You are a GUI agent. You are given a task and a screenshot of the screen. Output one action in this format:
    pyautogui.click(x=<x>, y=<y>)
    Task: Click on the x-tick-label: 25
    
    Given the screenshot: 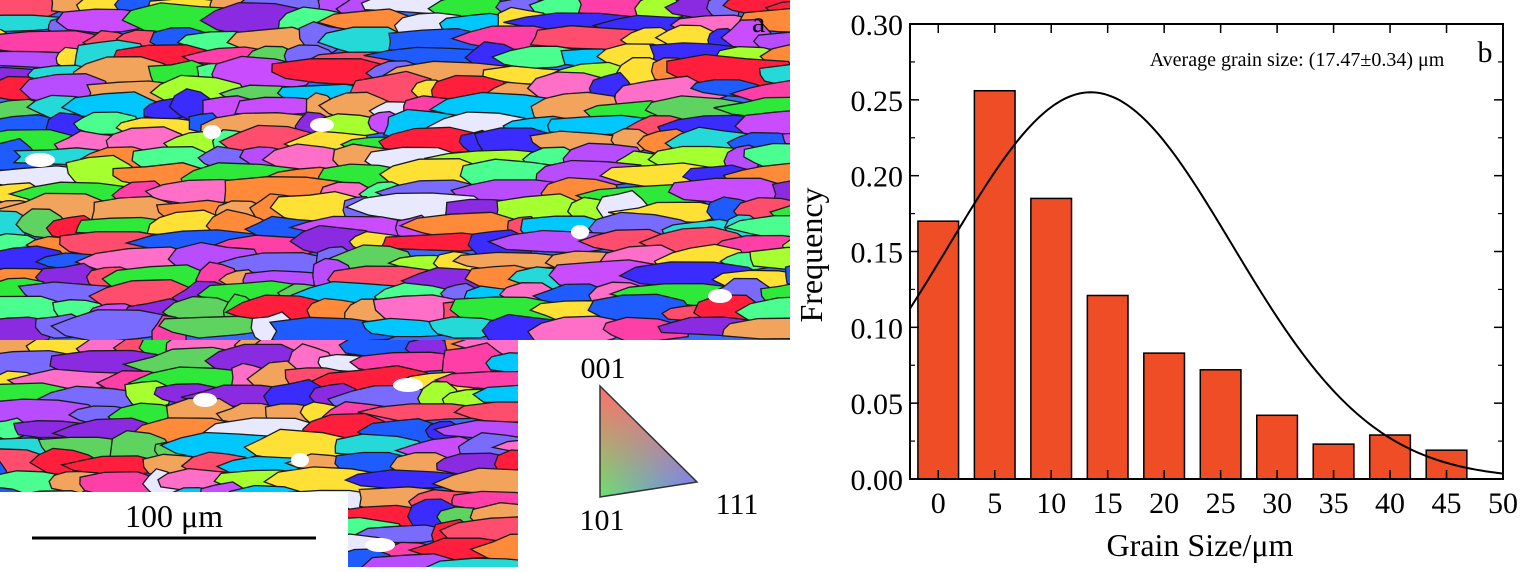 What is the action you would take?
    pyautogui.click(x=1221, y=503)
    